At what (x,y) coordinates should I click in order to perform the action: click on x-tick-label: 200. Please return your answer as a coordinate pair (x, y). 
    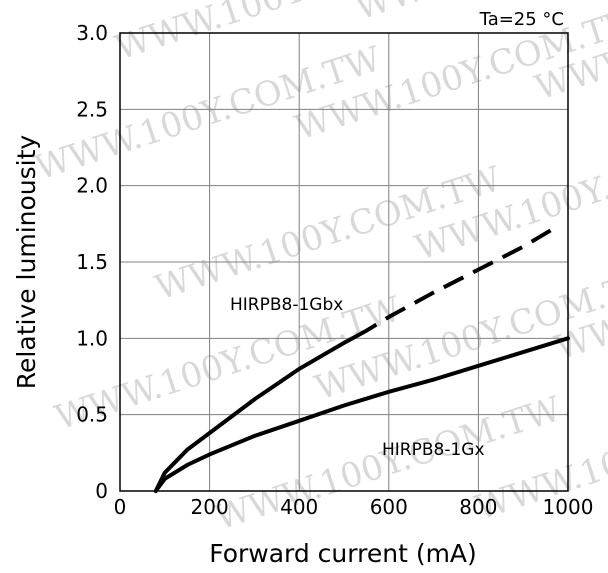
    Looking at the image, I should click on (210, 507).